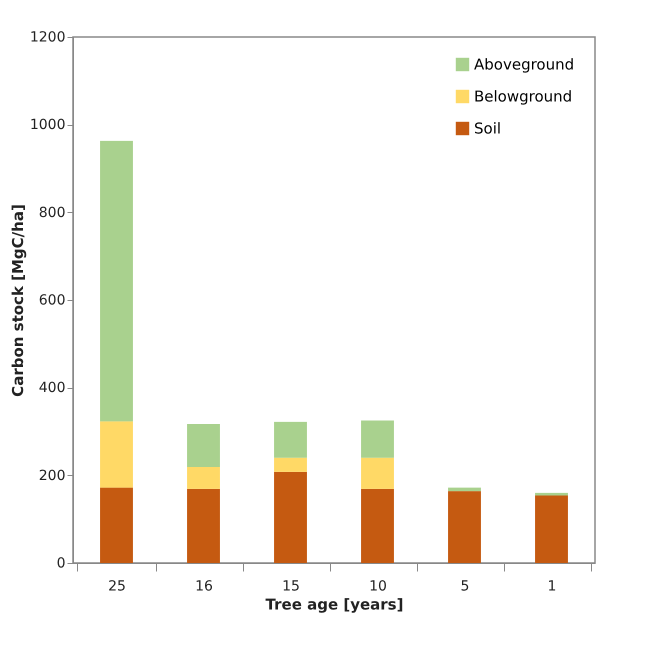  Describe the element at coordinates (552, 586) in the screenshot. I see `x-tick-label: 1` at that location.